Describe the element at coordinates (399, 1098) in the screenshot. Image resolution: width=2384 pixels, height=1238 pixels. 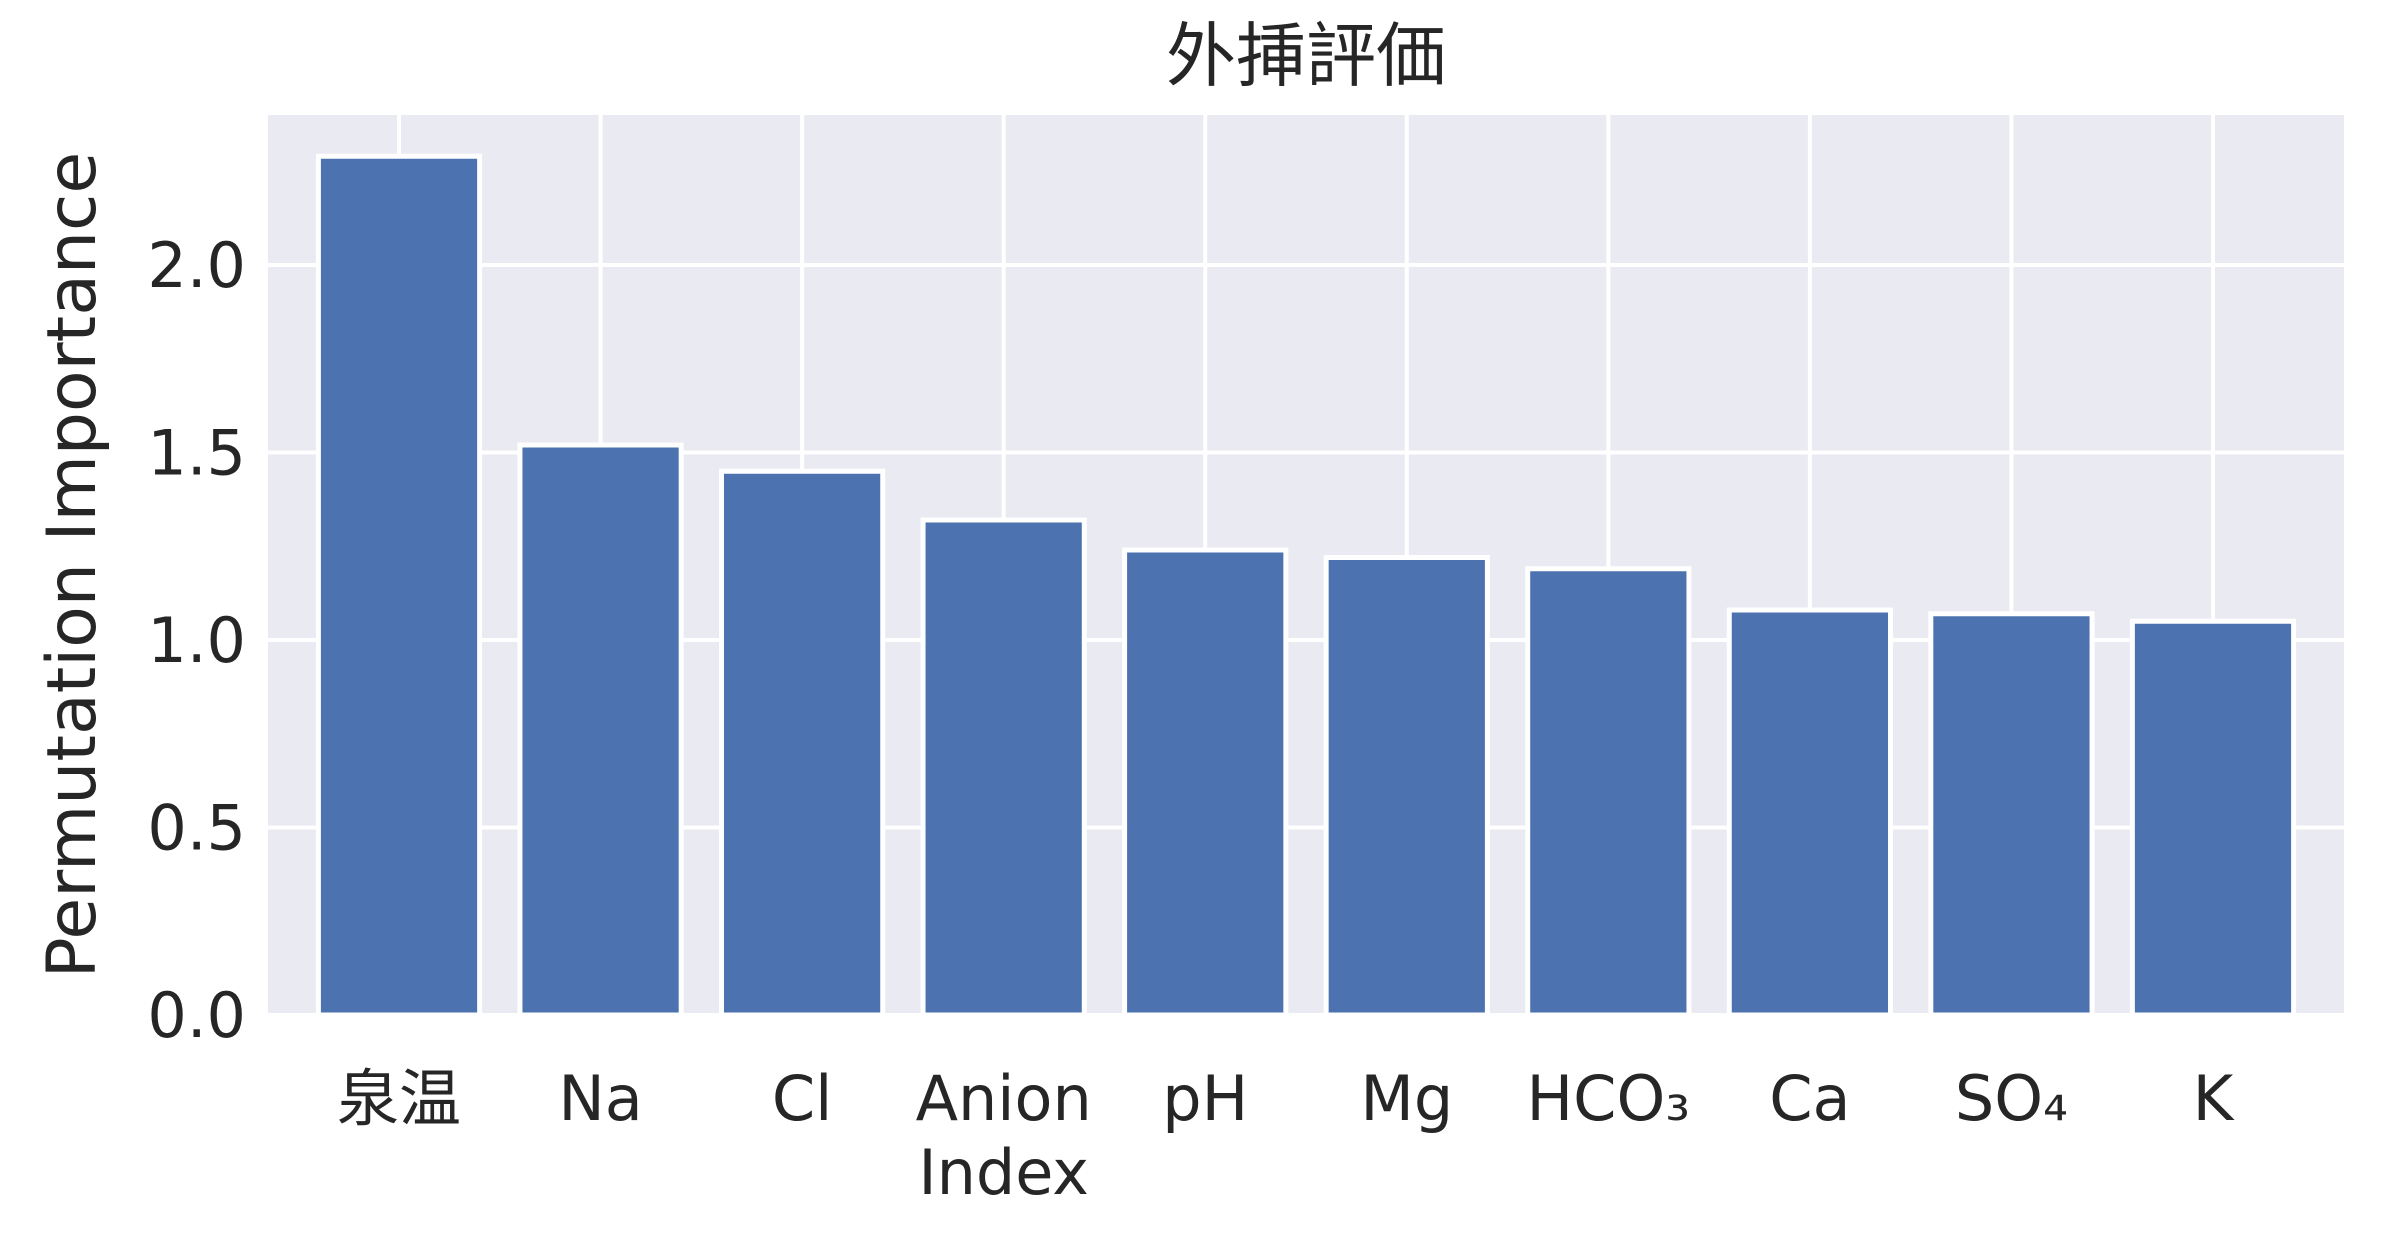
I see `x-tick-label: 泉温` at that location.